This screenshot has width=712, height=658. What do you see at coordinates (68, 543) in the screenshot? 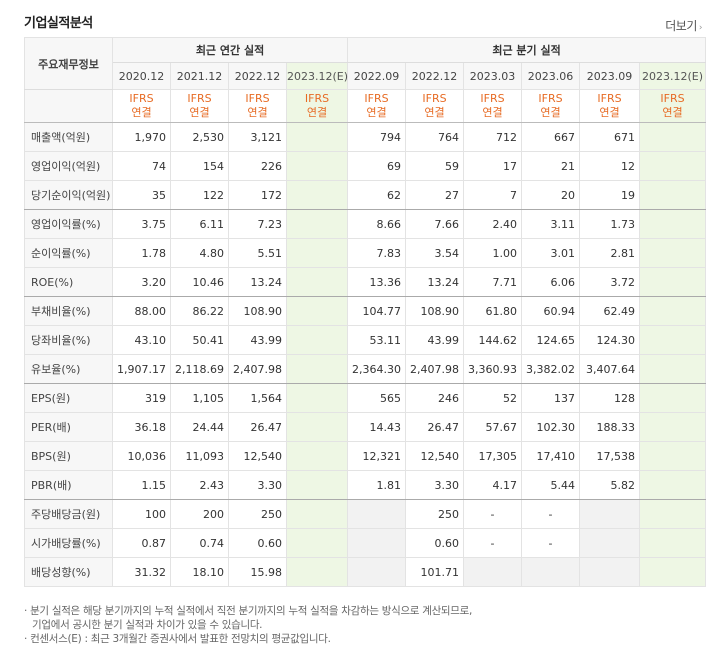
I see `row-label: 시가배당률(%)` at bounding box center [68, 543].